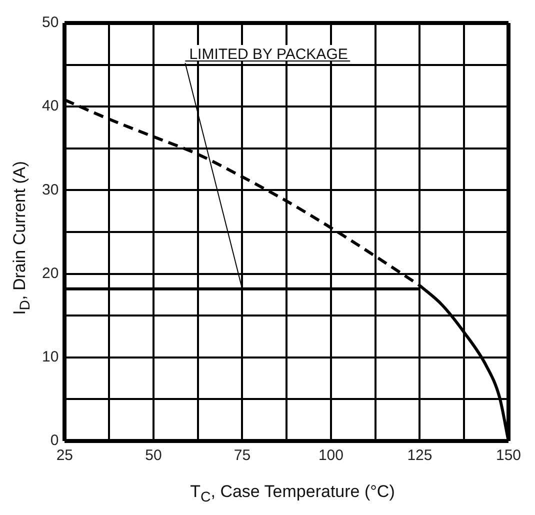  Describe the element at coordinates (65, 455) in the screenshot. I see `x-tick-label: 25` at that location.